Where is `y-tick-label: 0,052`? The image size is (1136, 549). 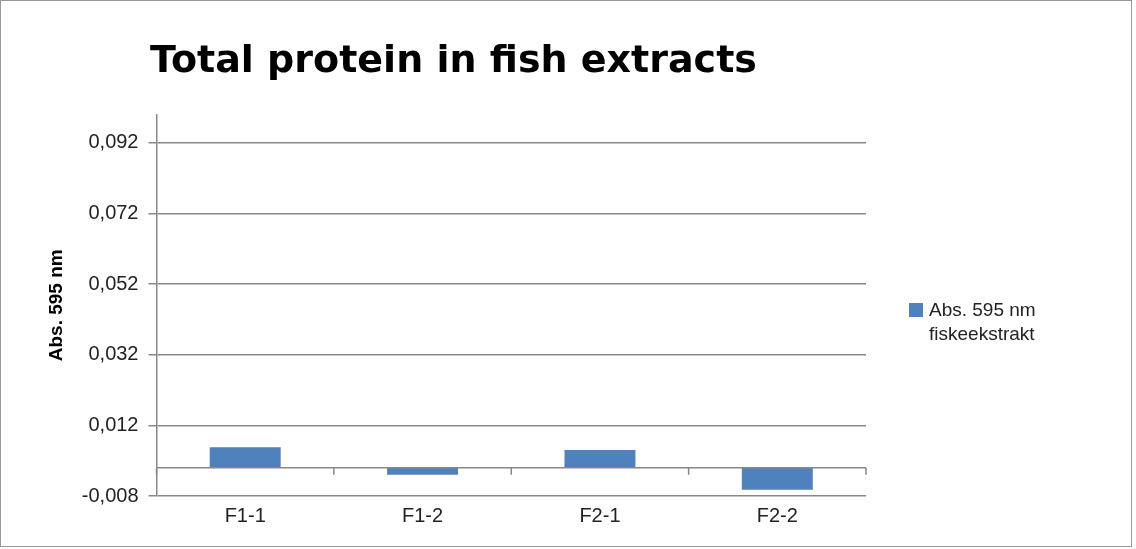 y-tick-label: 0,052 is located at coordinates (113, 282).